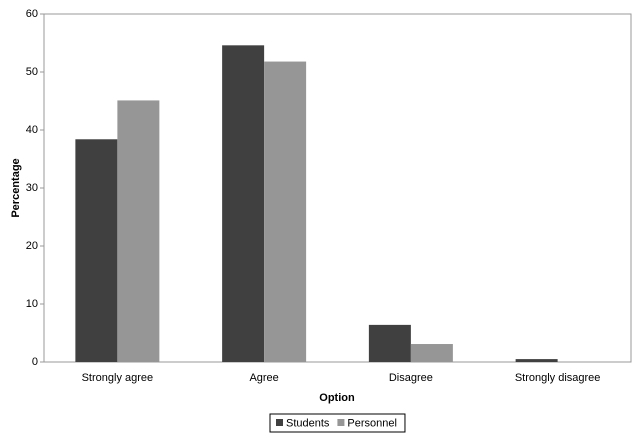  What do you see at coordinates (411, 378) in the screenshot?
I see `x-tick-label: Disagree` at bounding box center [411, 378].